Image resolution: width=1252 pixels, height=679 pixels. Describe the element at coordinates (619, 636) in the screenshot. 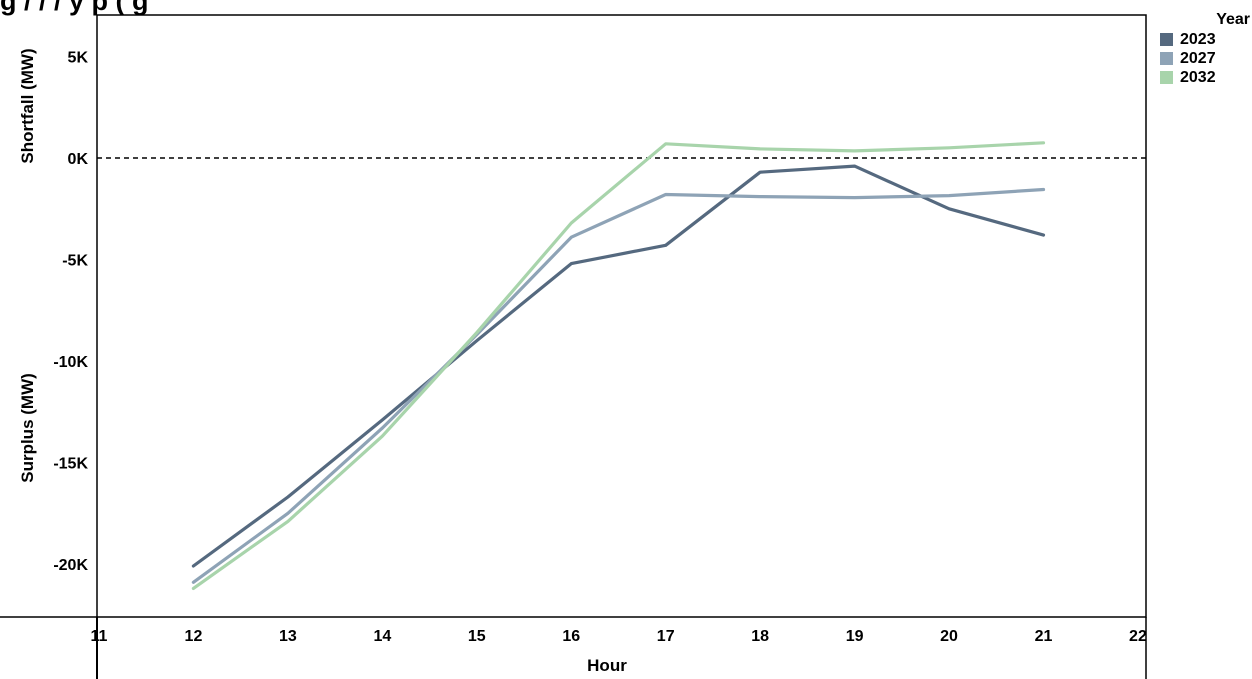

I see `x-axis-ticks: 11 12 13 14 15 16 17 18 19 20 21 22` at that location.